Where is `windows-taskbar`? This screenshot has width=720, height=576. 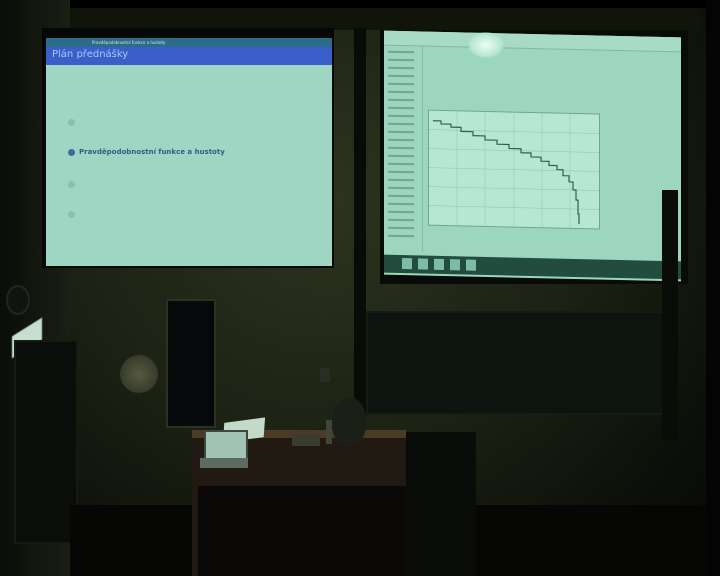 windows-taskbar is located at coordinates (532, 267).